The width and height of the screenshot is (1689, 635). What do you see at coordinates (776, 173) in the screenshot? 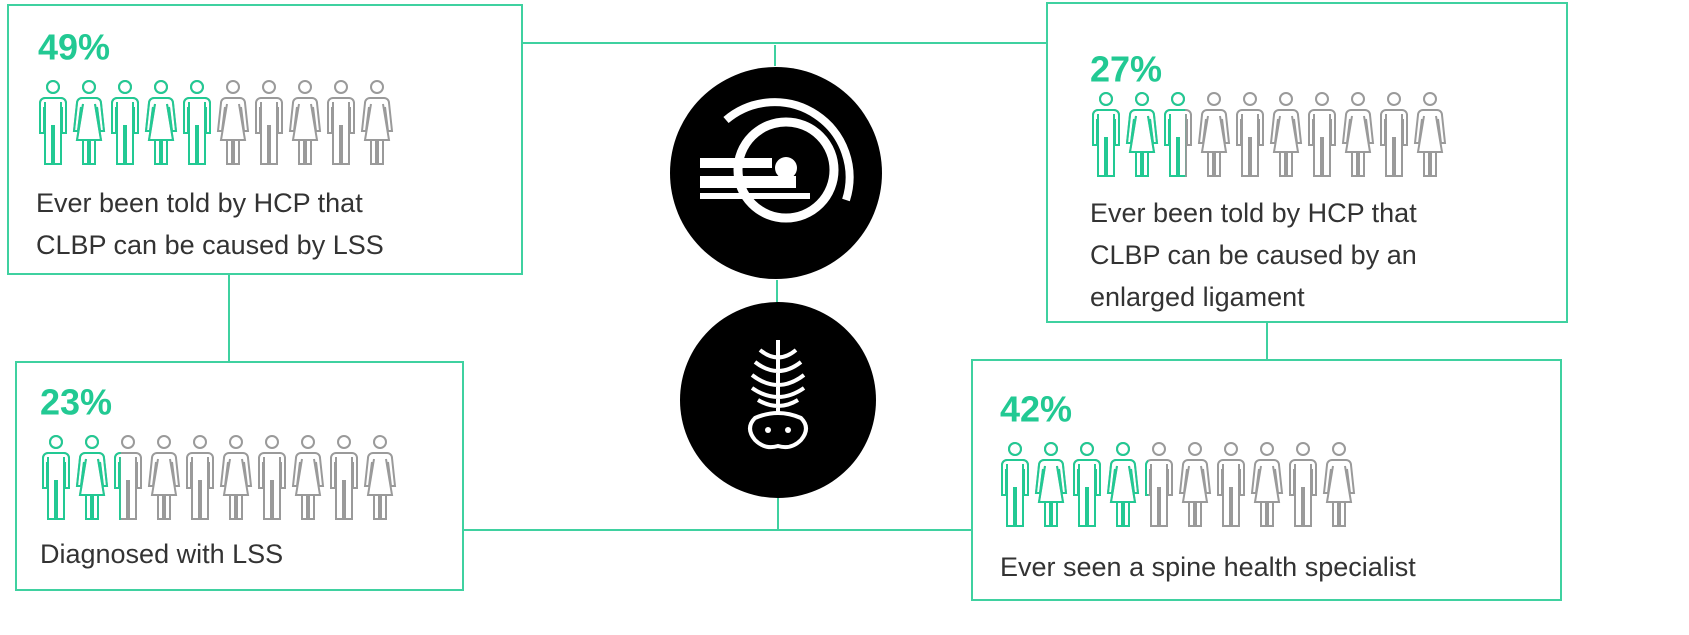
I see `mri-icon` at bounding box center [776, 173].